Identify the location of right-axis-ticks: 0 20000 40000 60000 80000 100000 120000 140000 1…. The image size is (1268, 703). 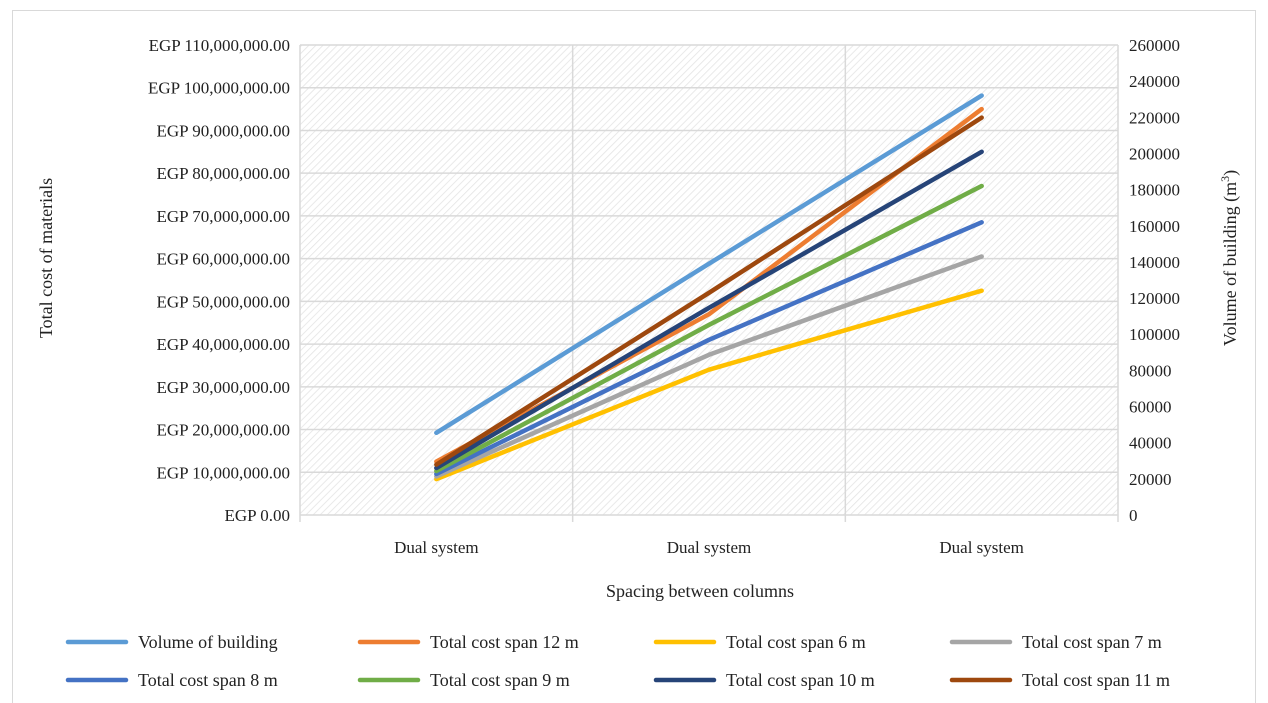
(1154, 280).